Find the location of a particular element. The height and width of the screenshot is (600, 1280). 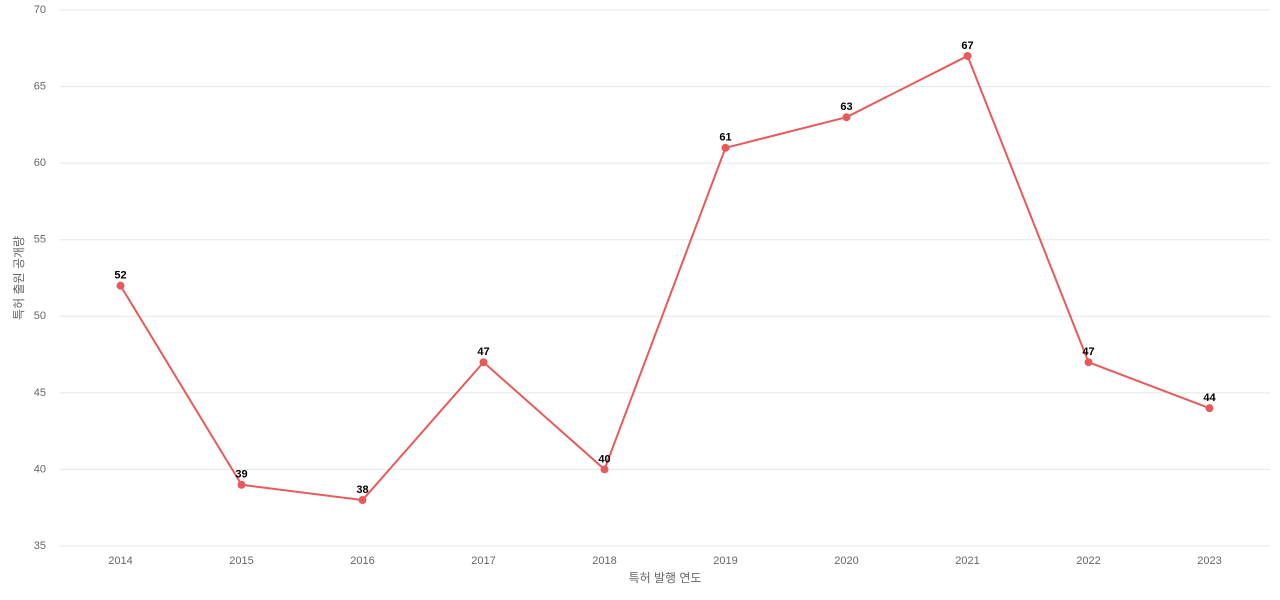

y-tick-label: 40 is located at coordinates (40, 469).